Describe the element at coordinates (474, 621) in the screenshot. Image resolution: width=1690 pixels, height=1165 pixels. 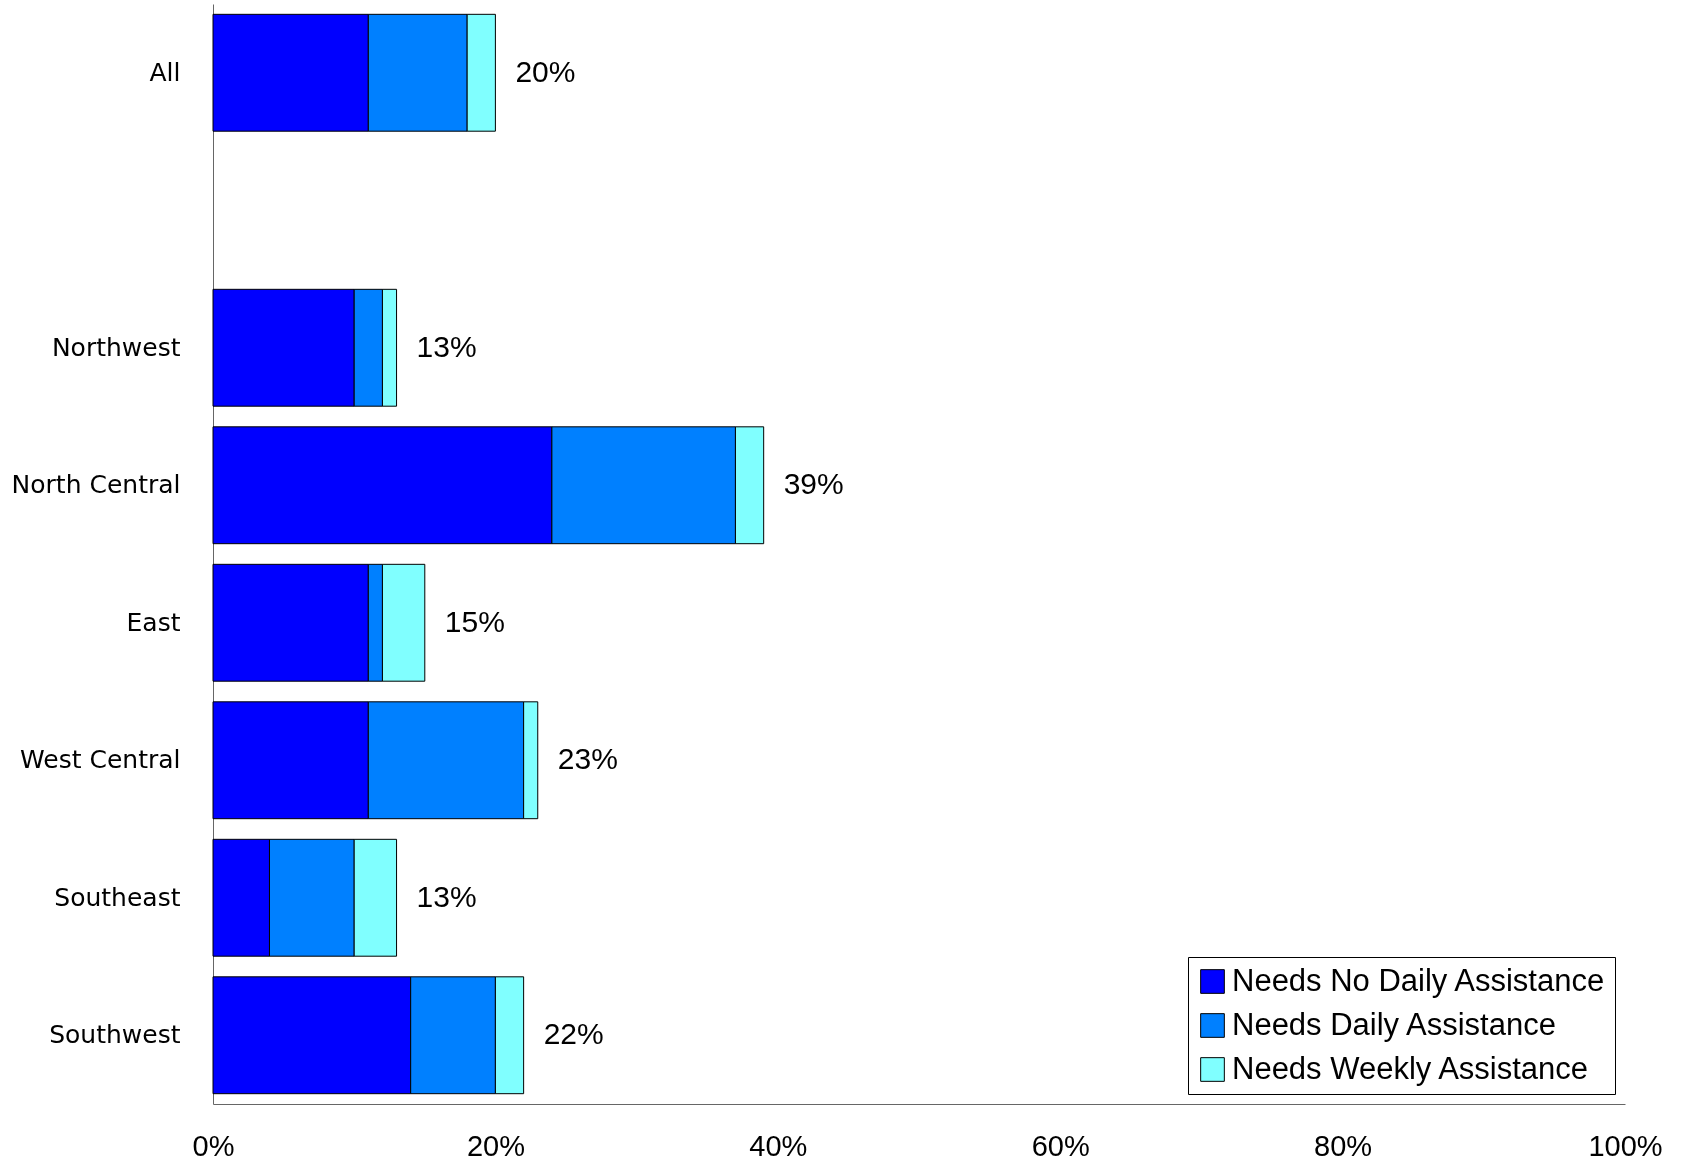
I see `total-label: 15%` at that location.